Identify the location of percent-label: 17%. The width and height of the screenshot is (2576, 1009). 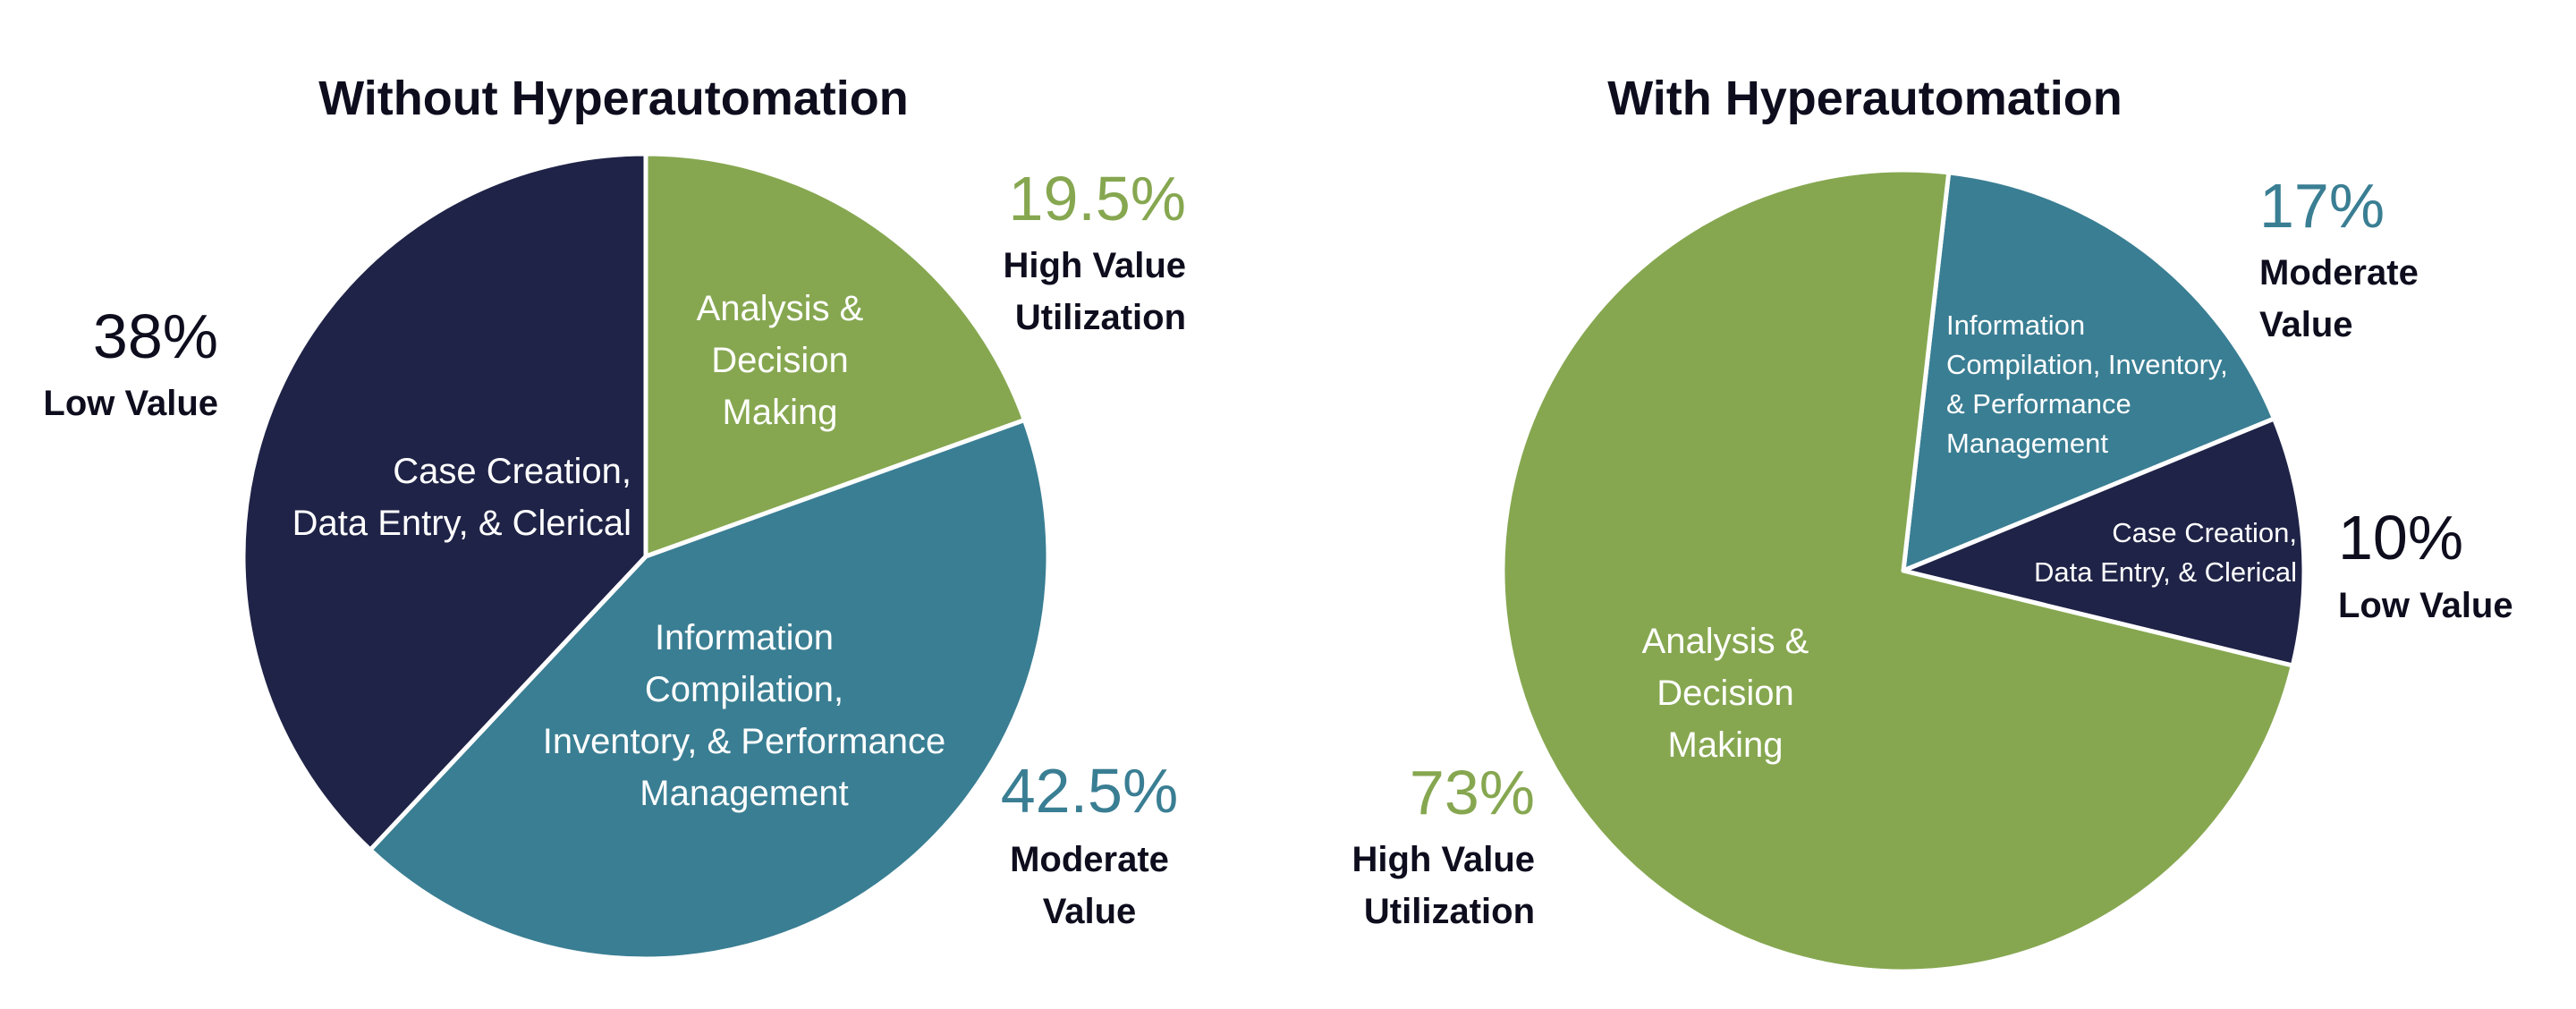
(2322, 206).